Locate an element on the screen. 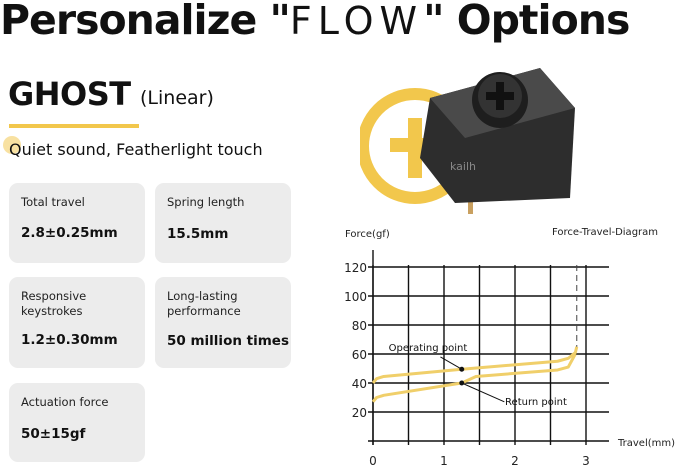  brand-mark: kailh is located at coordinates (463, 166).